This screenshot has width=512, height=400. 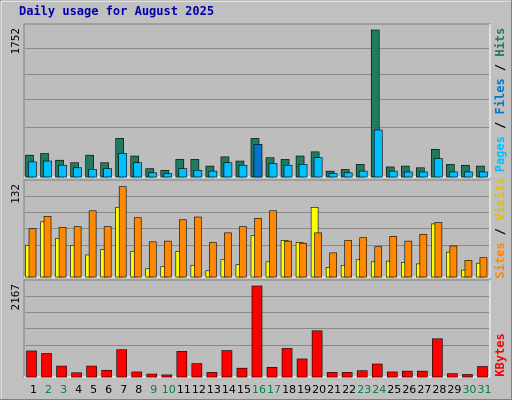 I want to click on x-tick-label: 22, so click(x=349, y=389).